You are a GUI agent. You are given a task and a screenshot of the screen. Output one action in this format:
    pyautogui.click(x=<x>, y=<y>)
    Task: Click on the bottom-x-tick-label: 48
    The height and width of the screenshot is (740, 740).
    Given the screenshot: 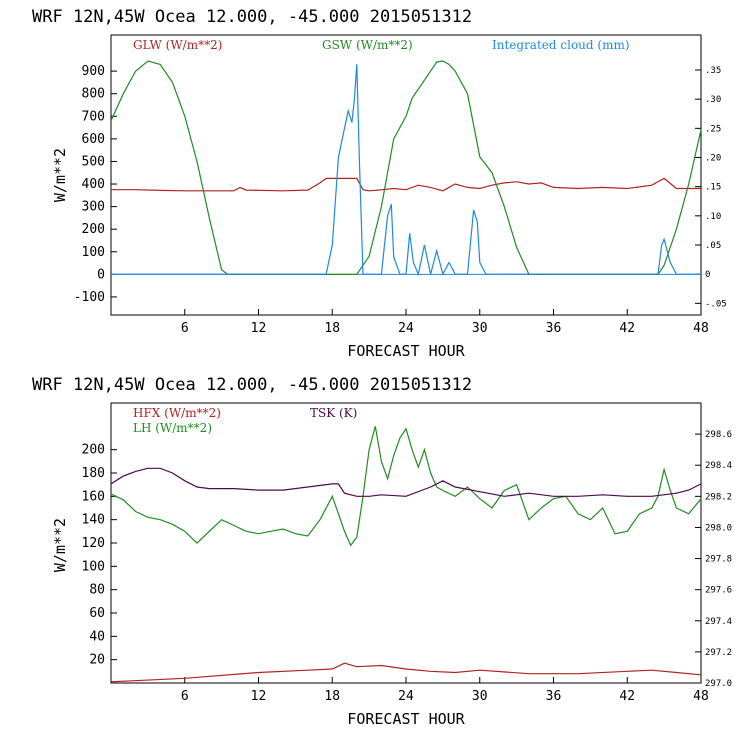 What is the action you would take?
    pyautogui.click(x=701, y=696)
    